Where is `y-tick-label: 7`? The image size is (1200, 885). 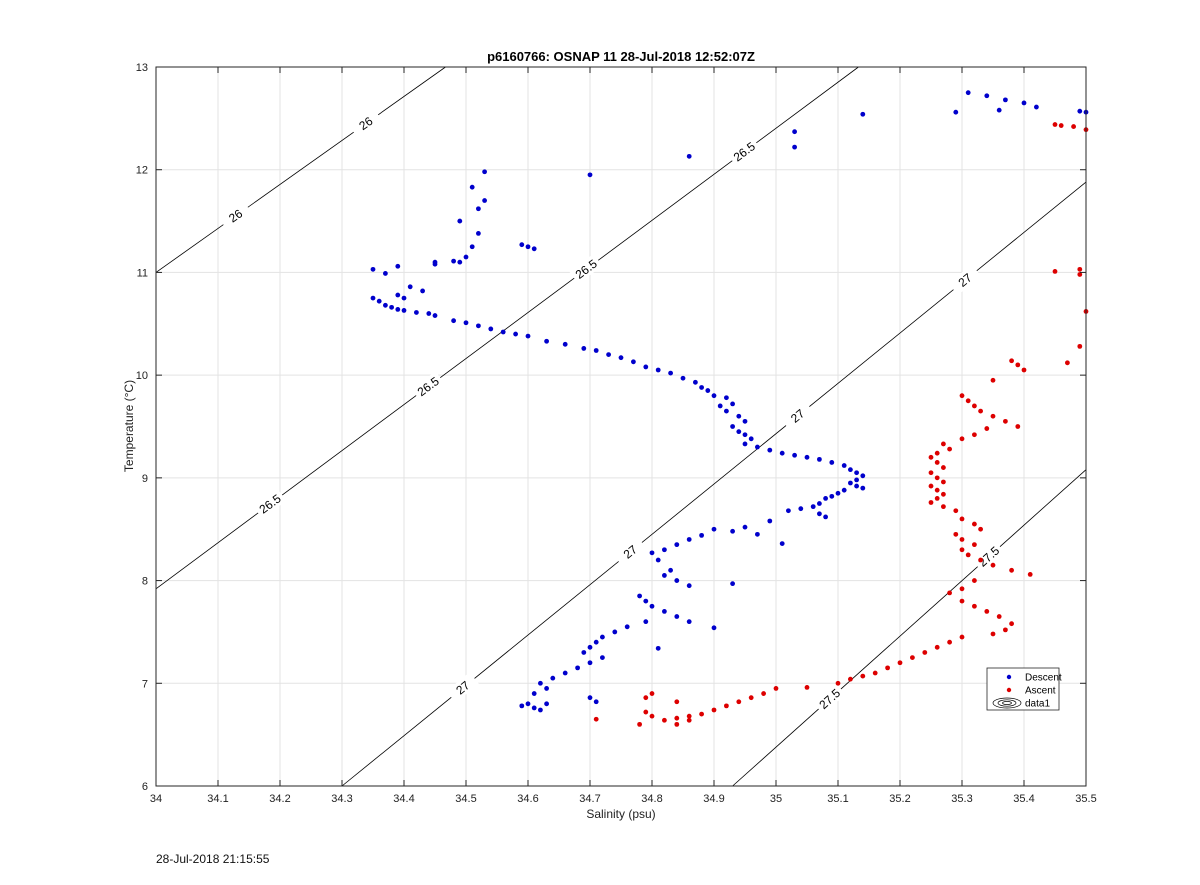
y-tick-label: 7 is located at coordinates (145, 684).